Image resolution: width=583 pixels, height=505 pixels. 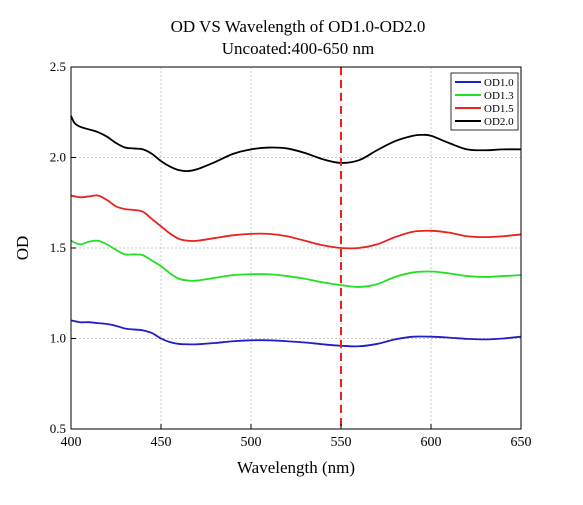 What do you see at coordinates (251, 442) in the screenshot?
I see `x-tick-label: 500` at bounding box center [251, 442].